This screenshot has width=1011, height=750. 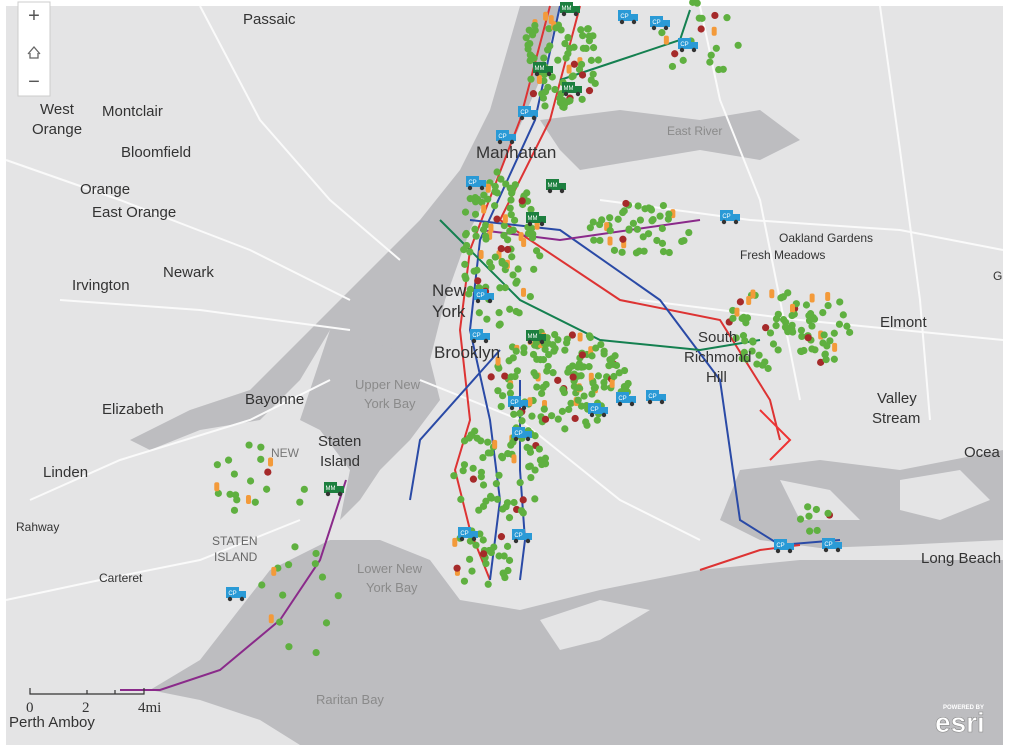 What do you see at coordinates (34, 52) in the screenshot?
I see `home-button` at bounding box center [34, 52].